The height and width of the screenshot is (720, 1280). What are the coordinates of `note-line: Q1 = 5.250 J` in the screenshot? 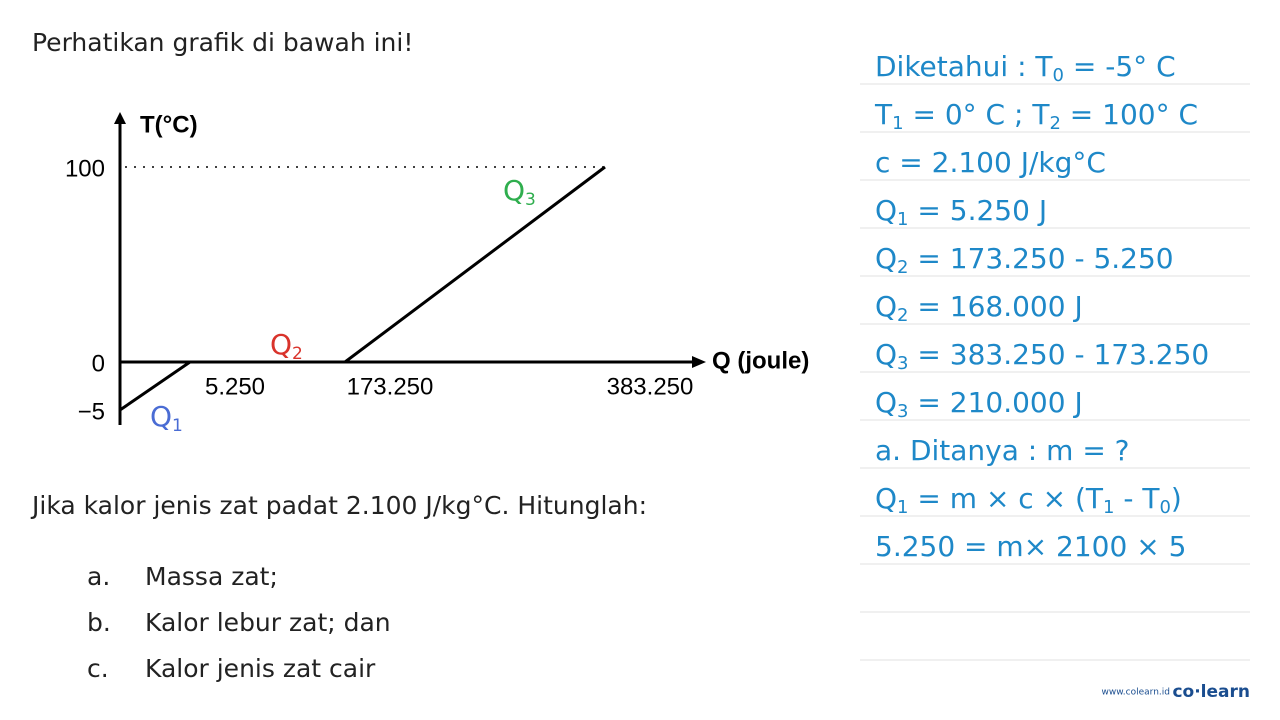 It's located at (961, 212).